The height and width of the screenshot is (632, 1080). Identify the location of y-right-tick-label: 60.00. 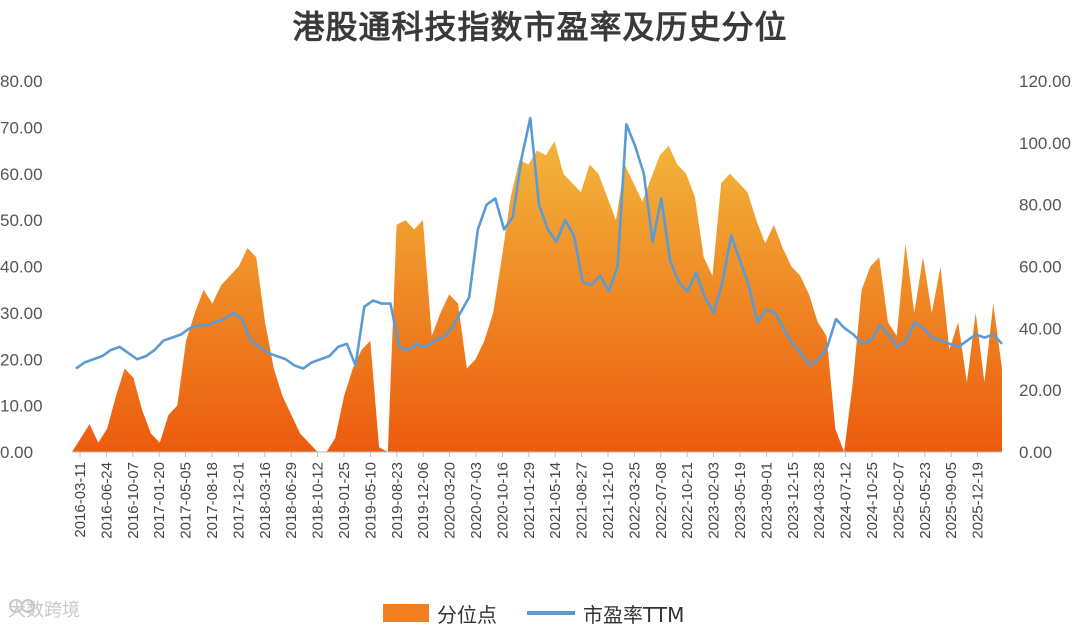
(1040, 267).